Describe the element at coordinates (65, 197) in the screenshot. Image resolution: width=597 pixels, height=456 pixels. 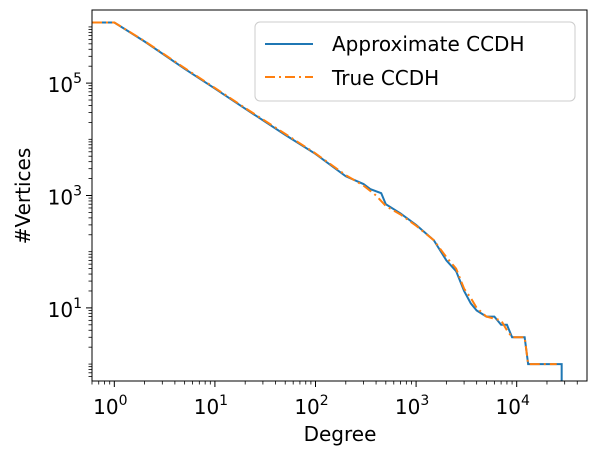
I see `y-tick-label: 10³` at that location.